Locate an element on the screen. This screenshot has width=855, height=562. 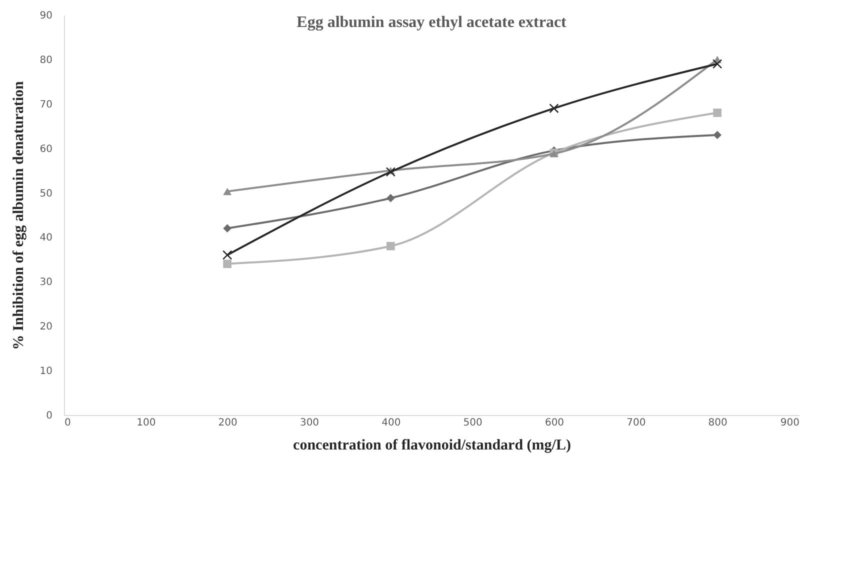
x-tick-label: 400 is located at coordinates (391, 423).